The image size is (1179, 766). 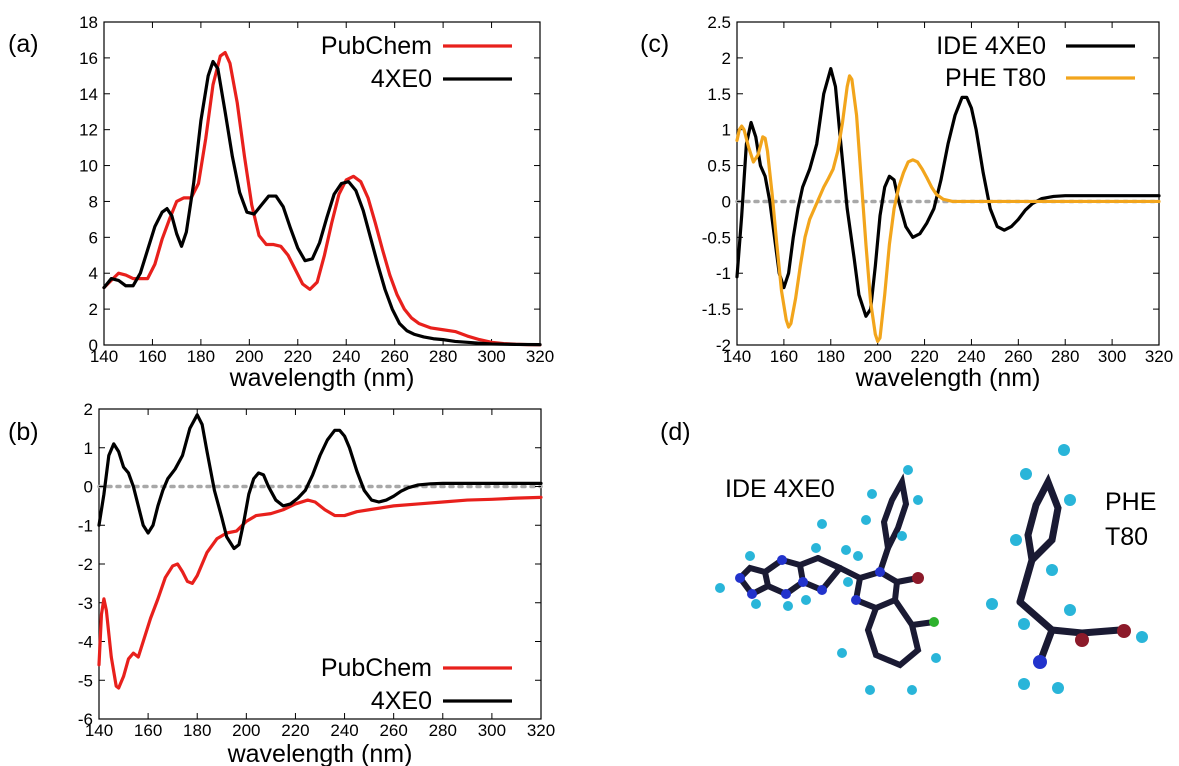 What do you see at coordinates (88, 166) in the screenshot?
I see `y-tick-label: 10` at bounding box center [88, 166].